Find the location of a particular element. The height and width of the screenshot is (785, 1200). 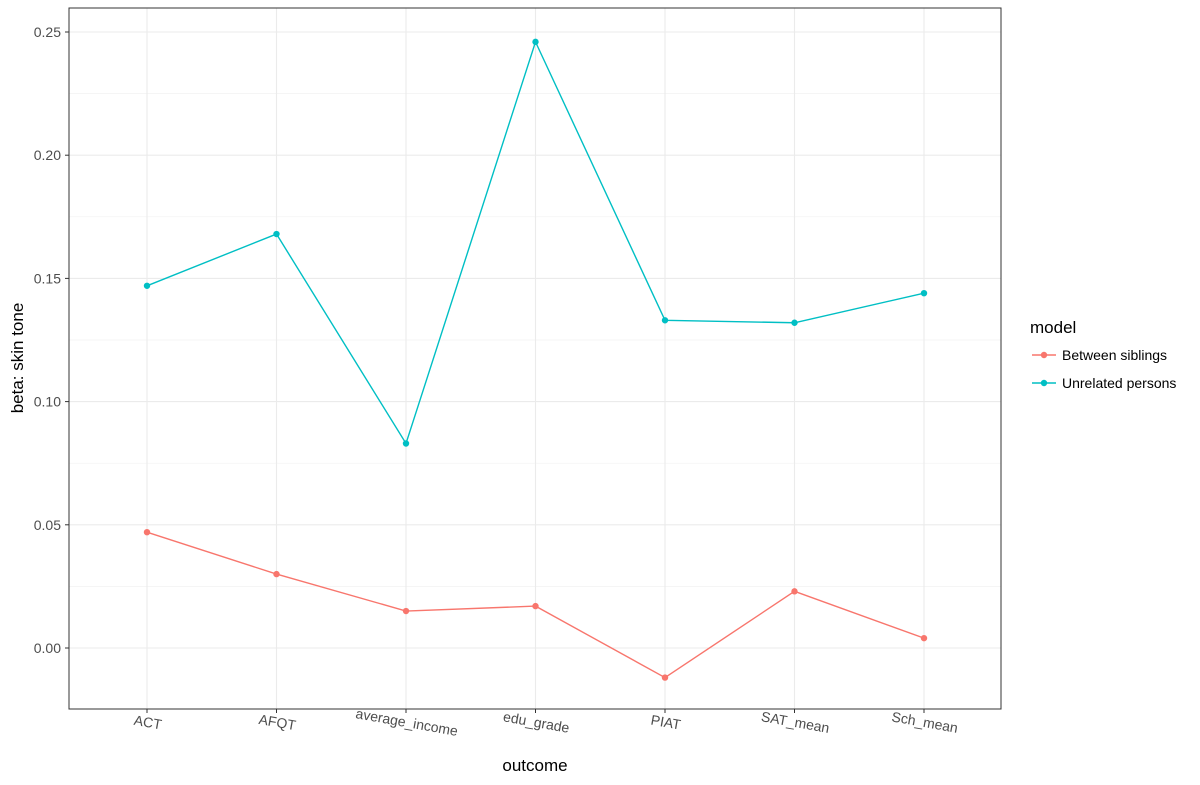

y-axis-title: beta: skin tone is located at coordinates (17, 358).